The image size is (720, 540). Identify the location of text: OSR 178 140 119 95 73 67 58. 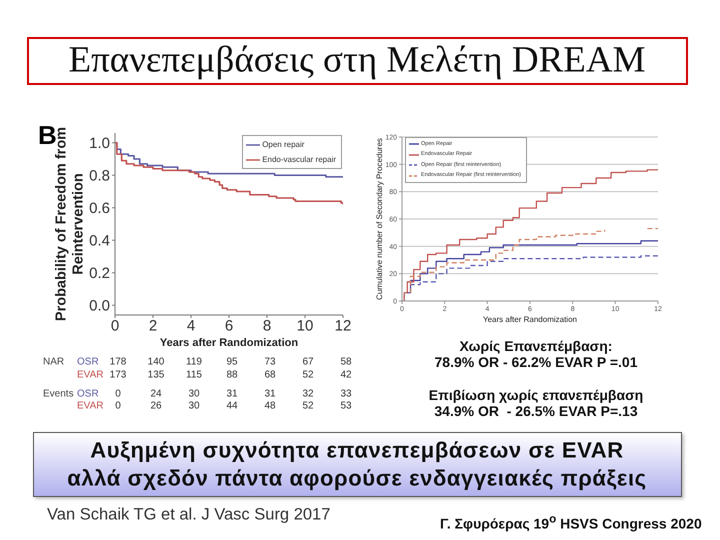
(214, 362).